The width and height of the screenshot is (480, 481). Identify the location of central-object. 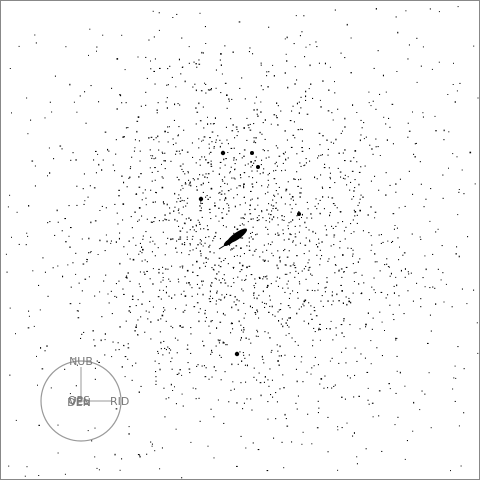
(233, 238).